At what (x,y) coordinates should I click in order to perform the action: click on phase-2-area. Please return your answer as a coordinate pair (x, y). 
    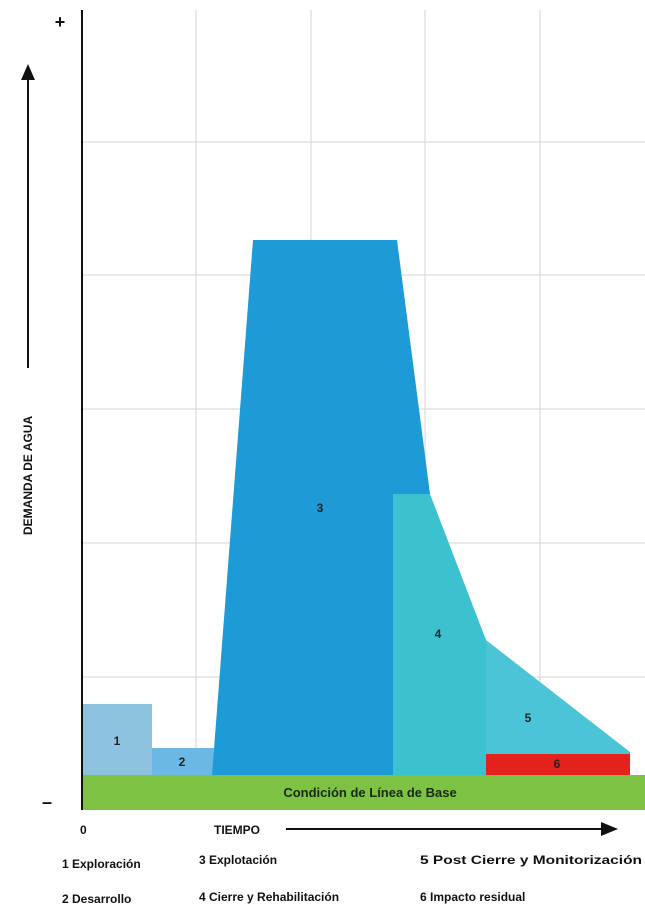
    Looking at the image, I should click on (183, 761).